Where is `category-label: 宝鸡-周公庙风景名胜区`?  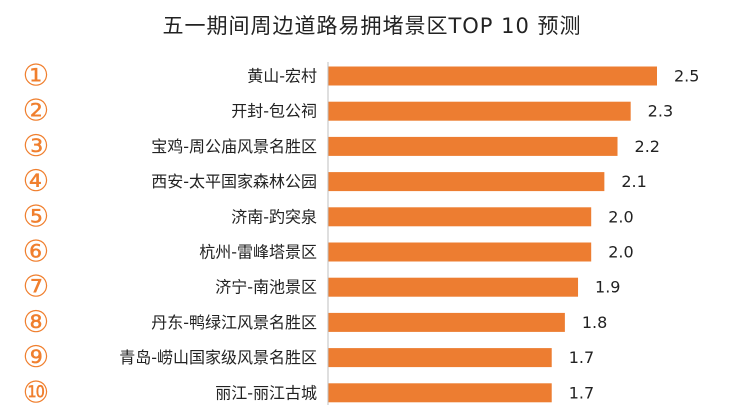
category-label: 宝鸡-周公庙风景名胜区 is located at coordinates (234, 146).